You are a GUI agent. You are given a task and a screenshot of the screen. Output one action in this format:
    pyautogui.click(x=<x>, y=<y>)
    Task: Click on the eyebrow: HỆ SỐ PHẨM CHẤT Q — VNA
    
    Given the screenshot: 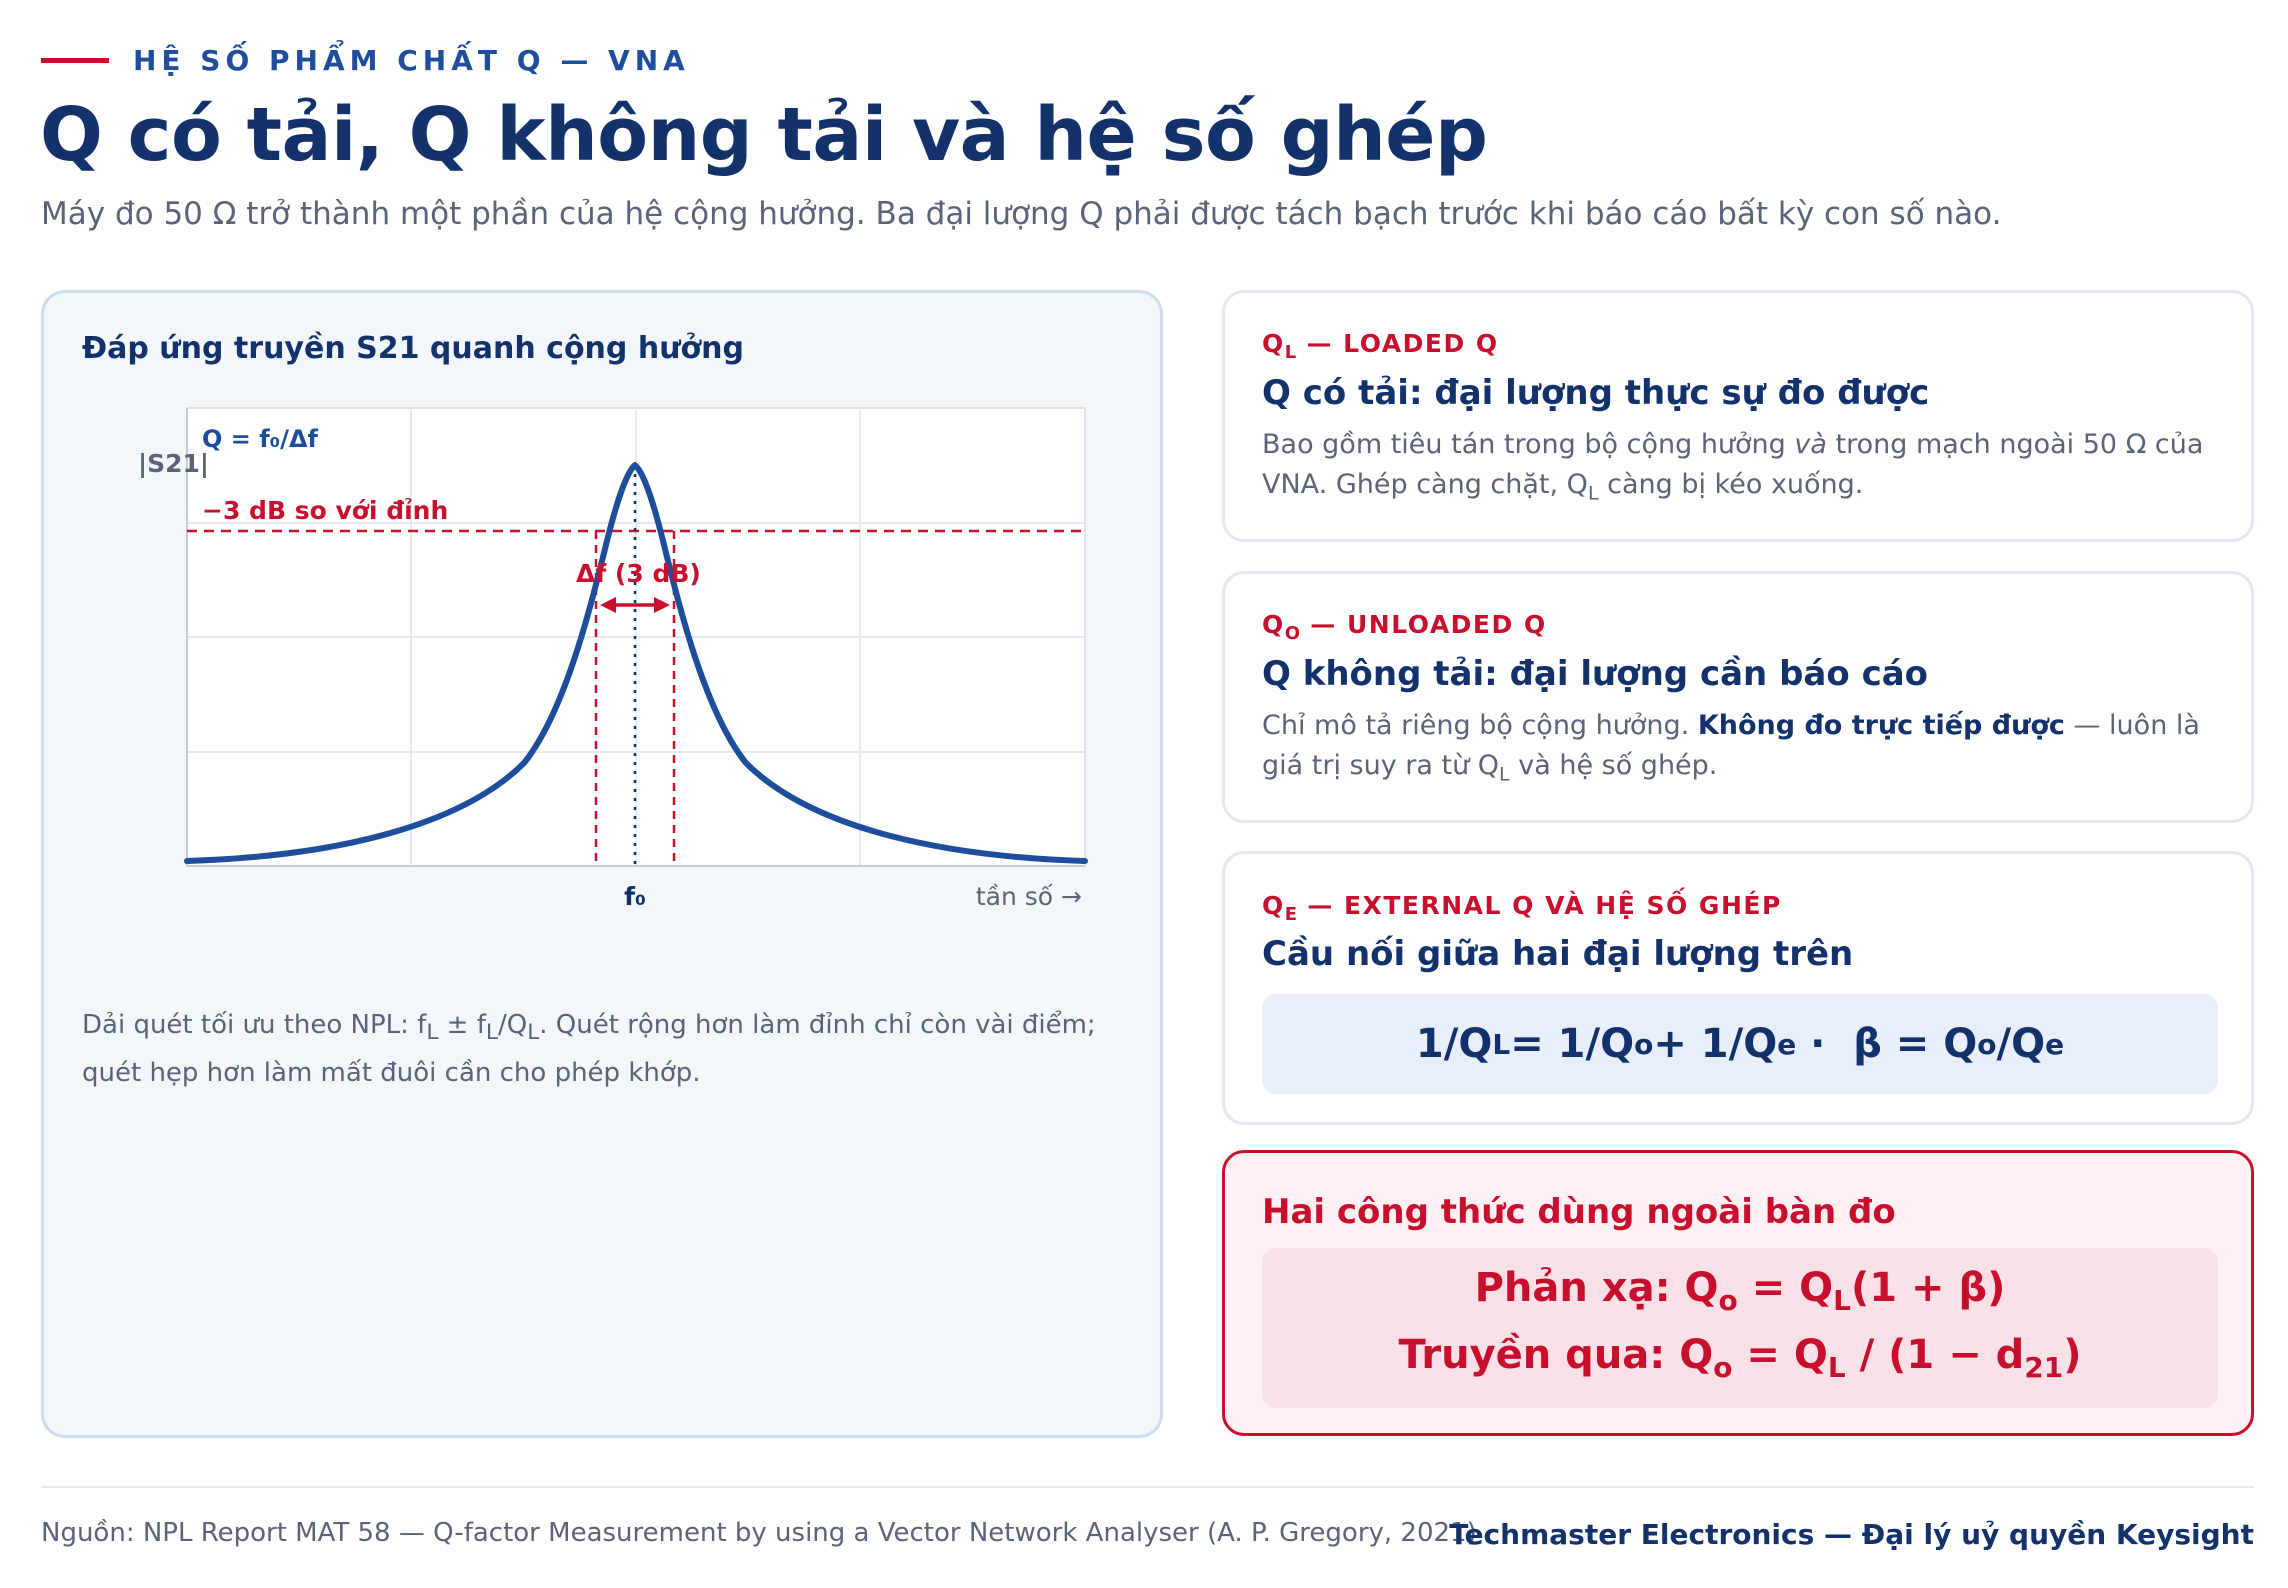 What is the action you would take?
    pyautogui.click(x=365, y=60)
    